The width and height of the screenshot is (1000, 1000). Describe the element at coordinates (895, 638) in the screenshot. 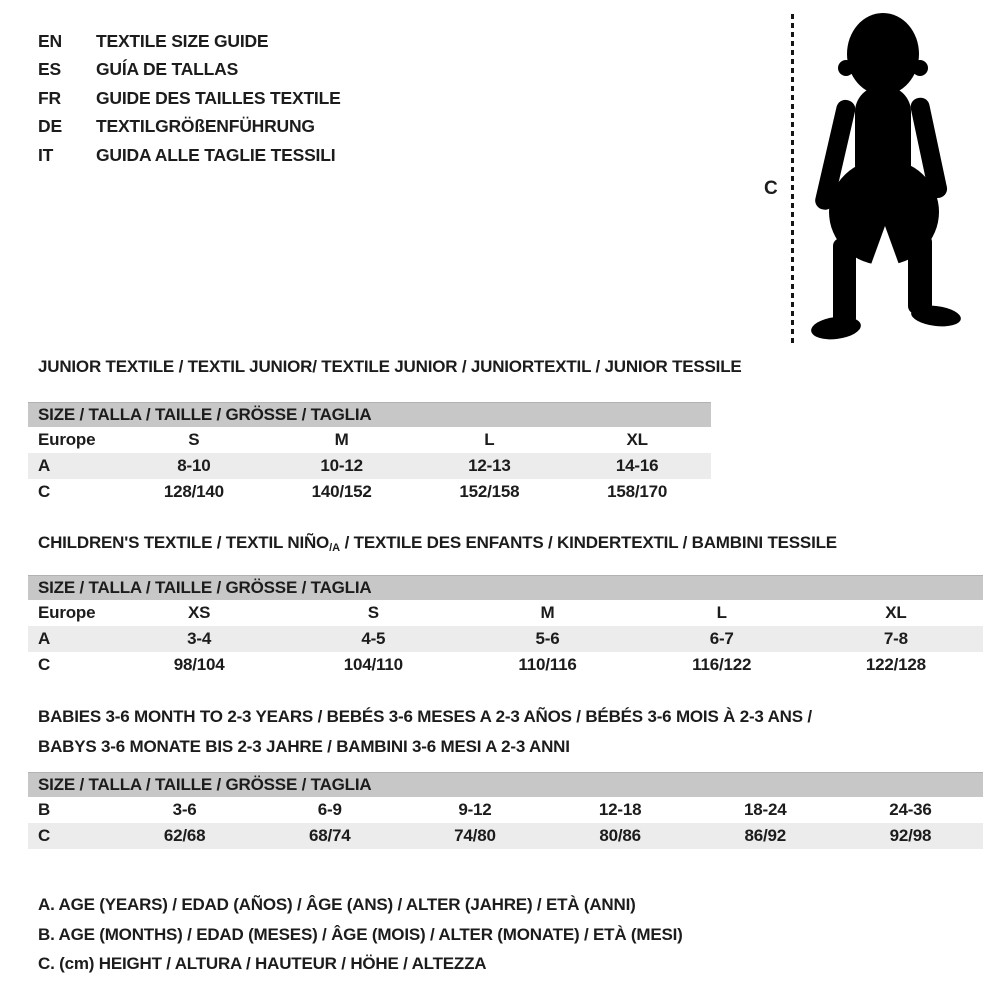

I see `table-cell: 7-8` at that location.